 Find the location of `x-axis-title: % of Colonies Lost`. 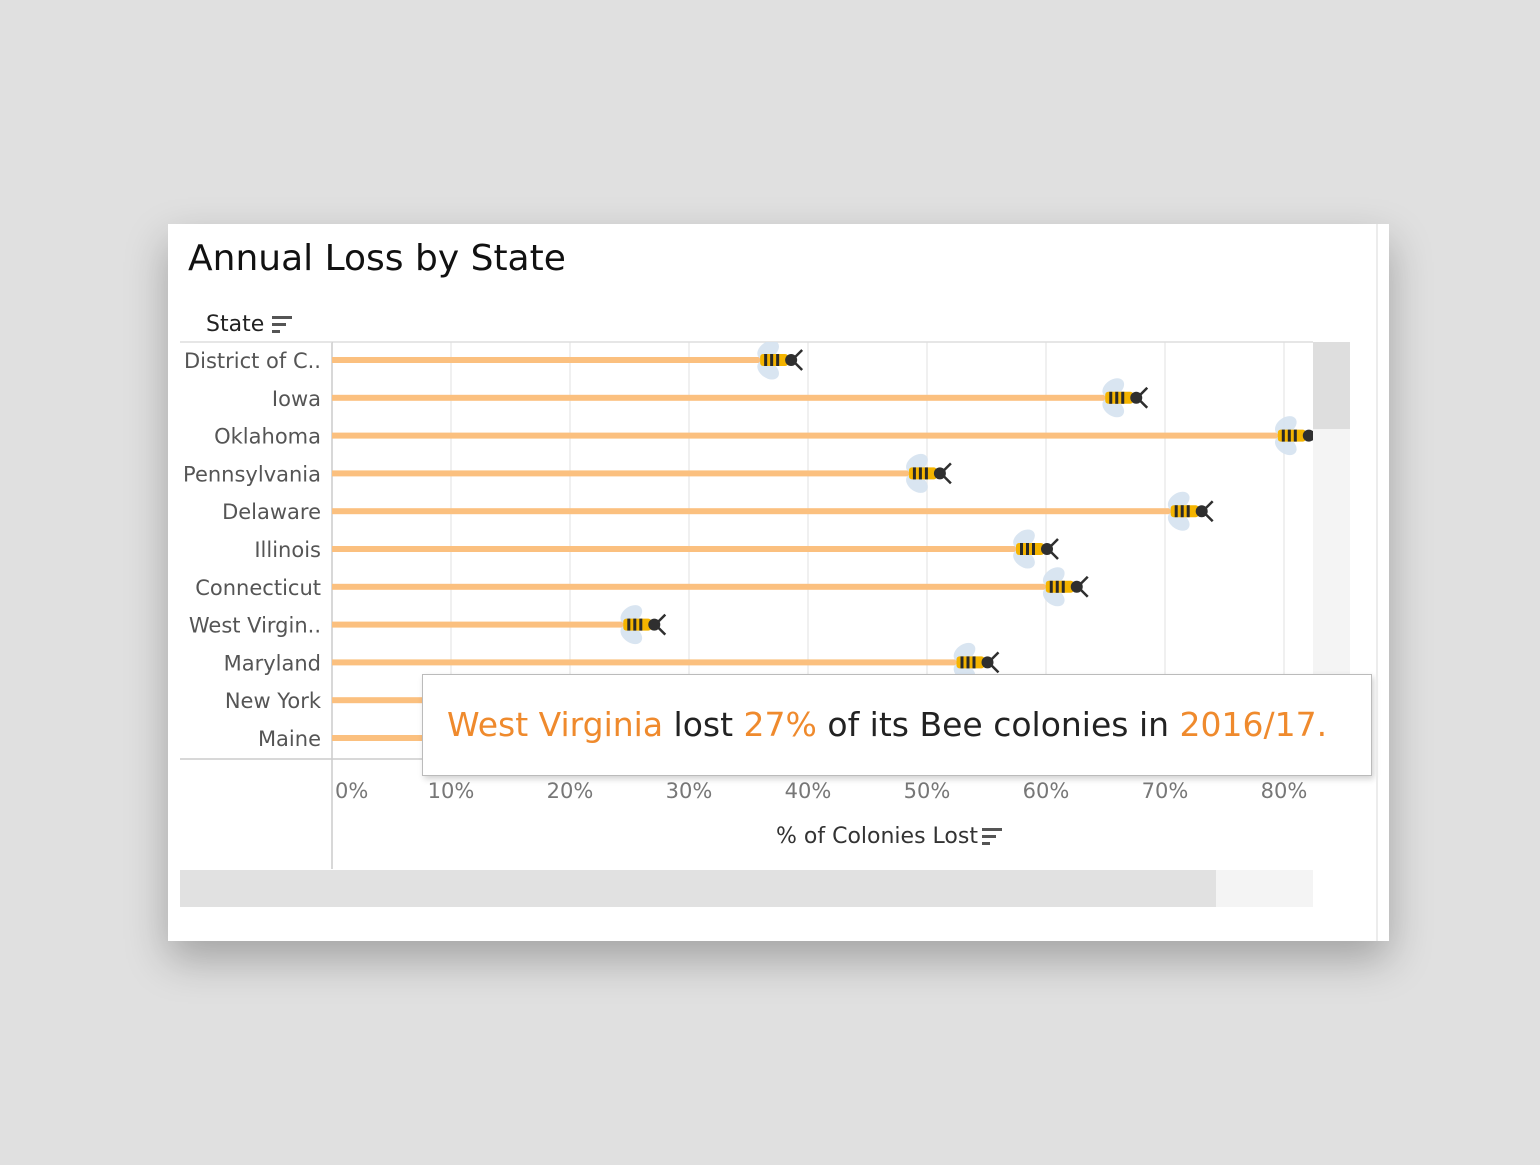

x-axis-title: % of Colonies Lost is located at coordinates (877, 836).